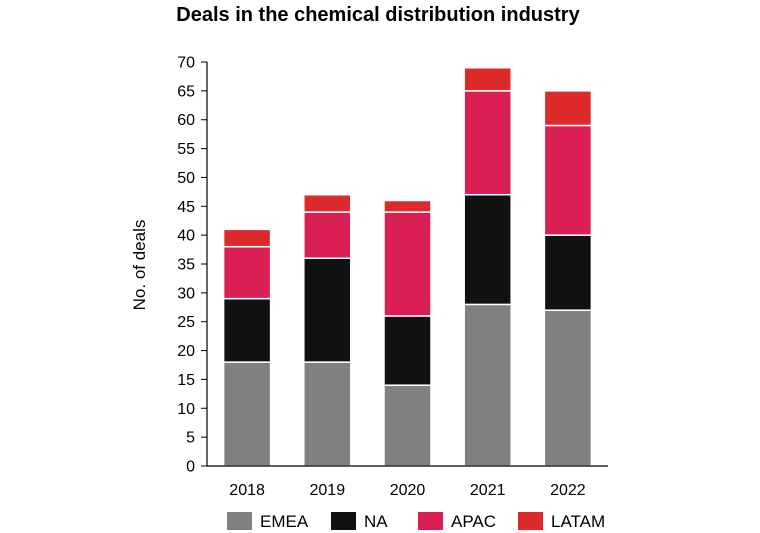  I want to click on bar-latam-2021, so click(487, 79).